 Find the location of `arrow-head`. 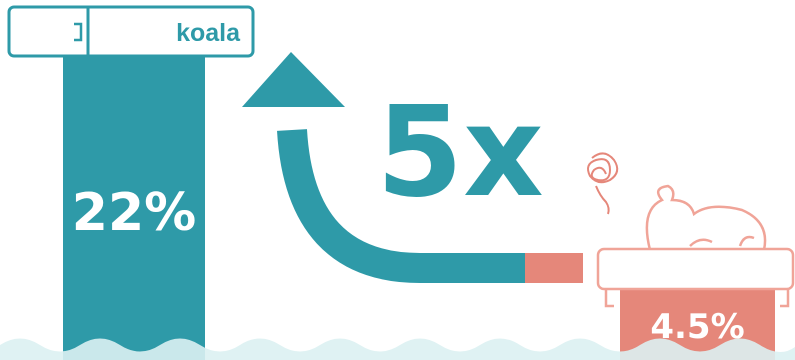

arrow-head is located at coordinates (293, 79).